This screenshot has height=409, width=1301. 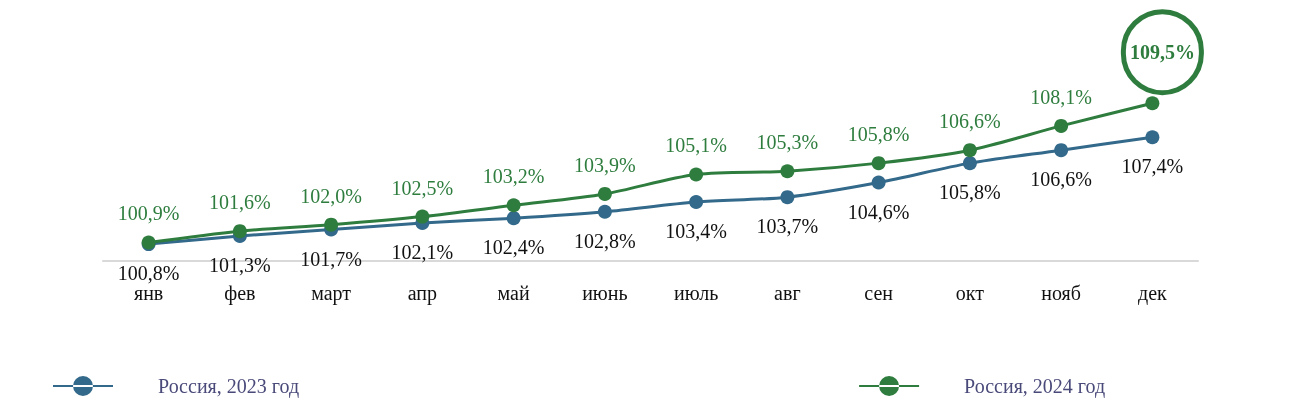 I want to click on data-label: 103,2%, so click(x=513, y=176).